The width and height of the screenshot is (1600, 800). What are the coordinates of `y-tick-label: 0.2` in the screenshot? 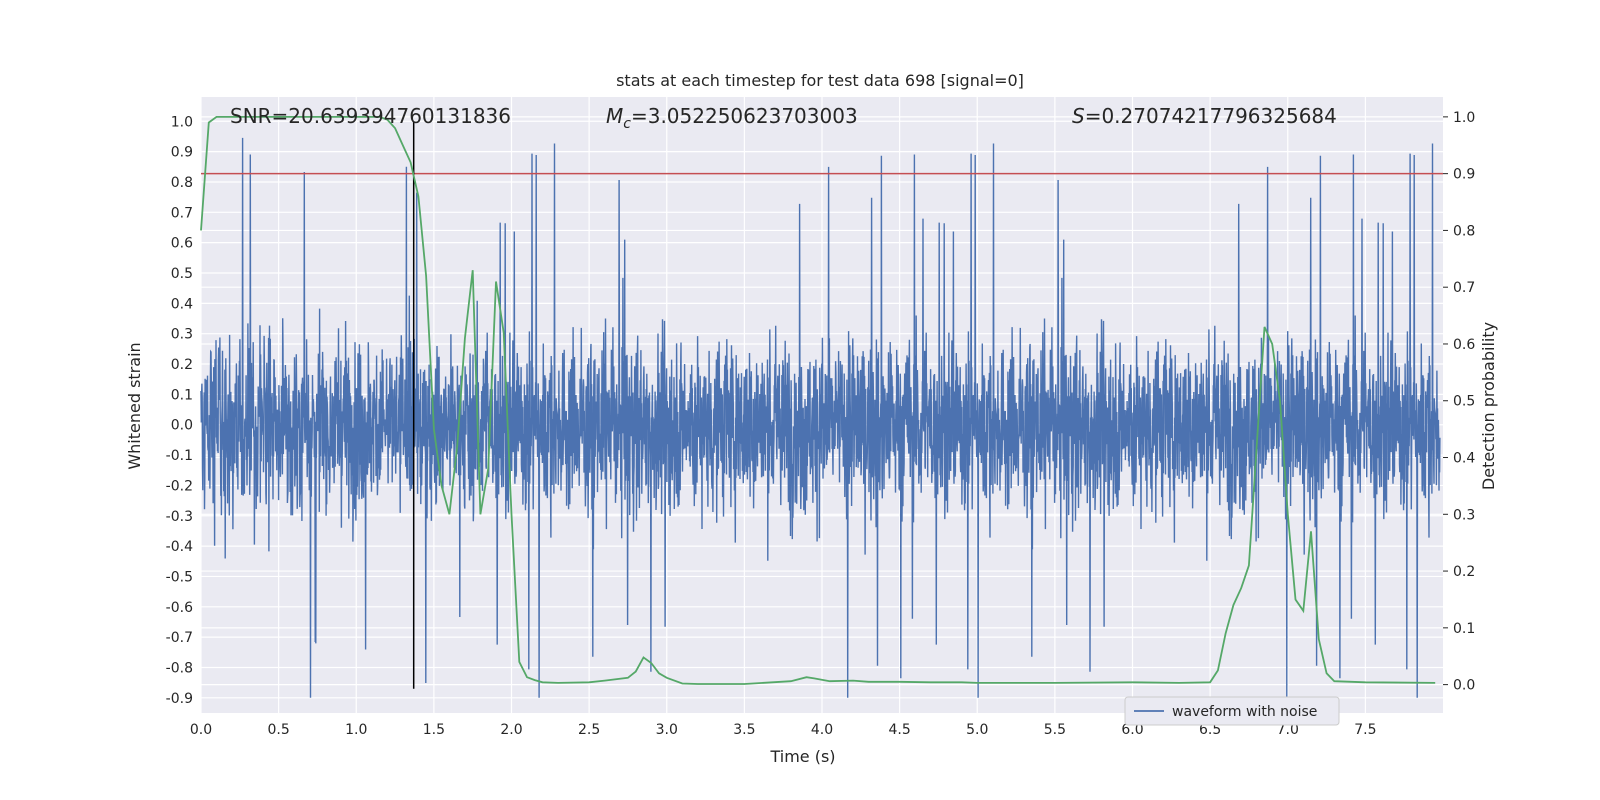 It's located at (182, 365).